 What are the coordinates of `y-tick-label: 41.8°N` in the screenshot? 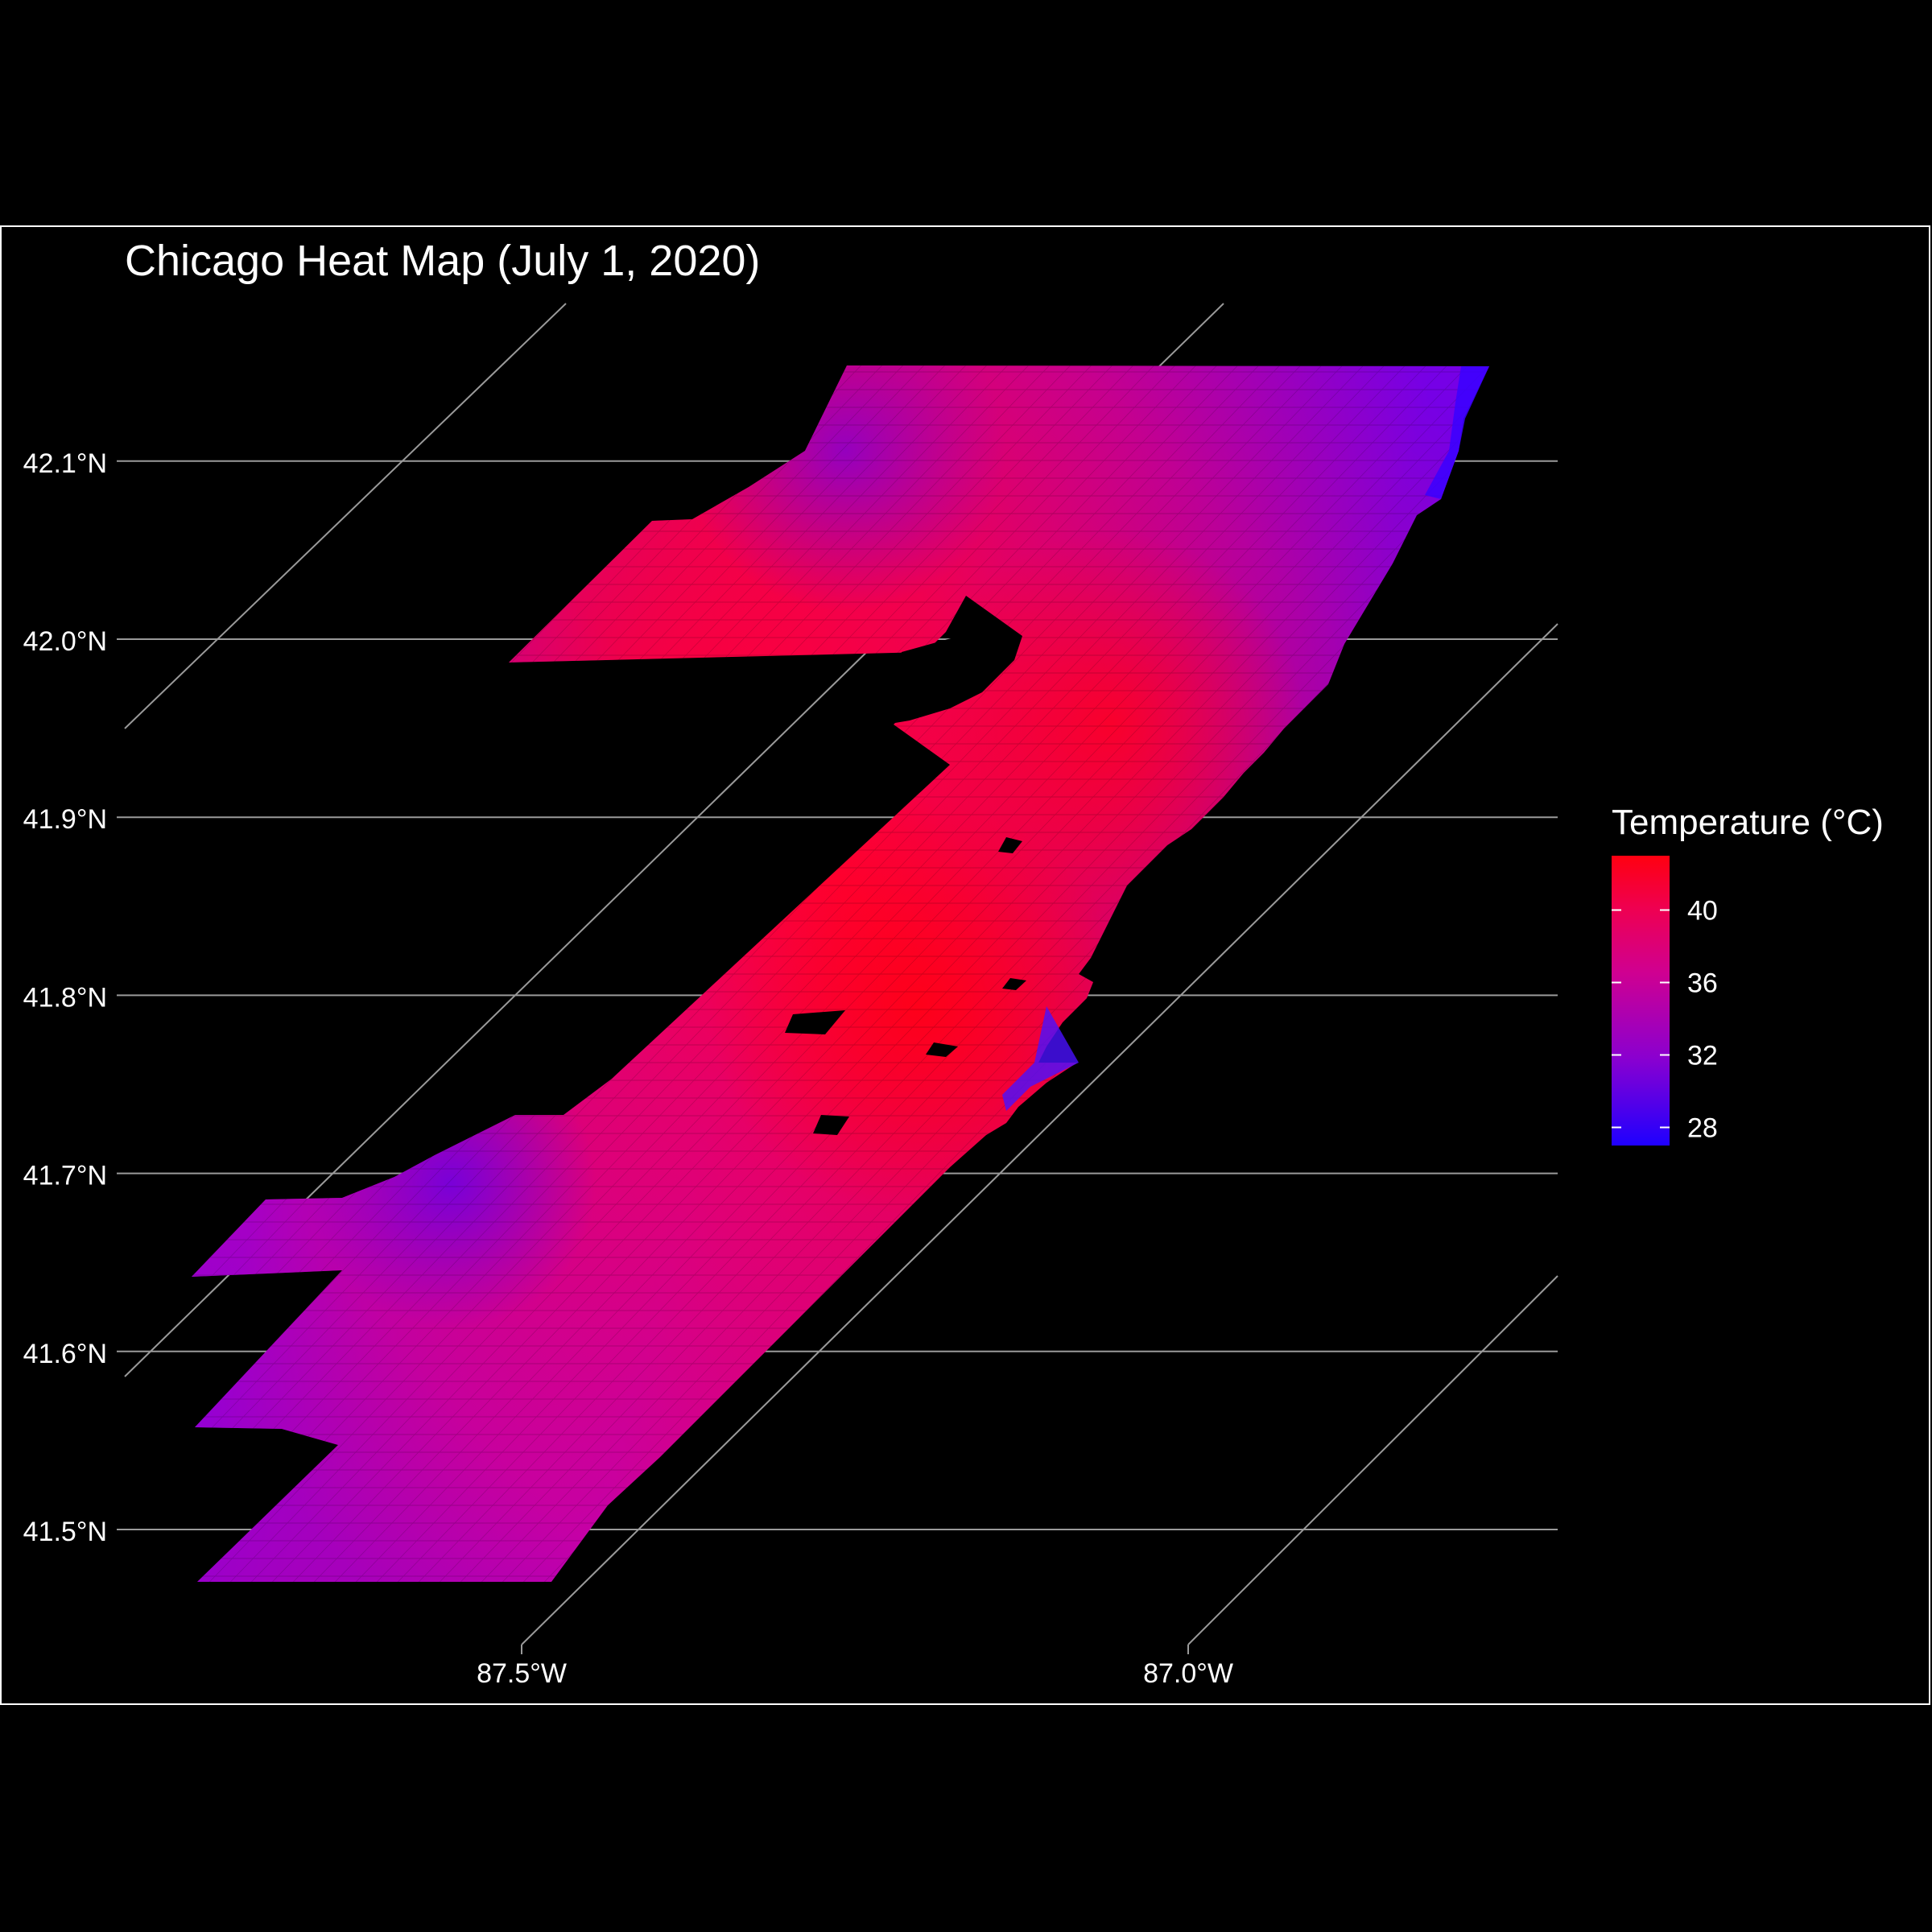 It's located at (65, 997).